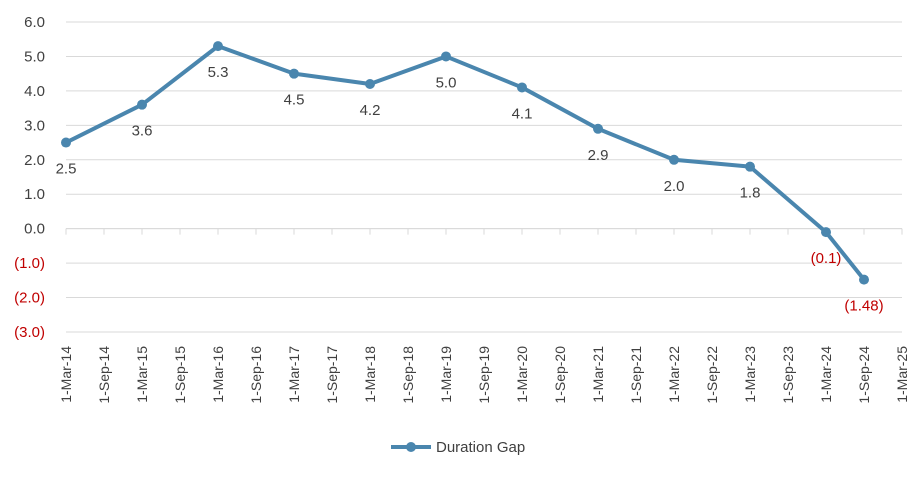 Image resolution: width=923 pixels, height=478 pixels. I want to click on x-tick-label: 1-Mar-24, so click(826, 374).